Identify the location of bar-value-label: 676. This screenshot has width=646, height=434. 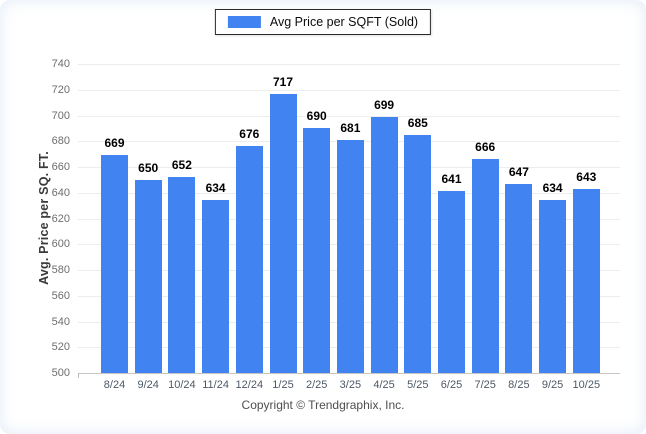
(249, 134).